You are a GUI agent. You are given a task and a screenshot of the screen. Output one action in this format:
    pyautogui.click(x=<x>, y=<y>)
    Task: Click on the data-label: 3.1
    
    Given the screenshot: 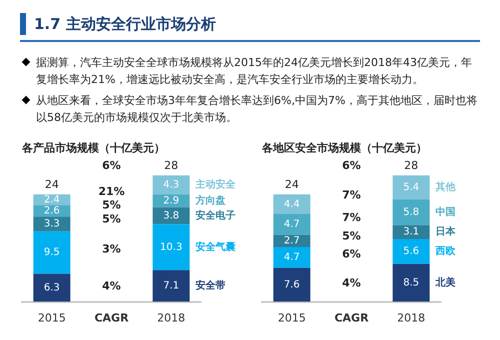 What is the action you would take?
    pyautogui.click(x=411, y=232)
    